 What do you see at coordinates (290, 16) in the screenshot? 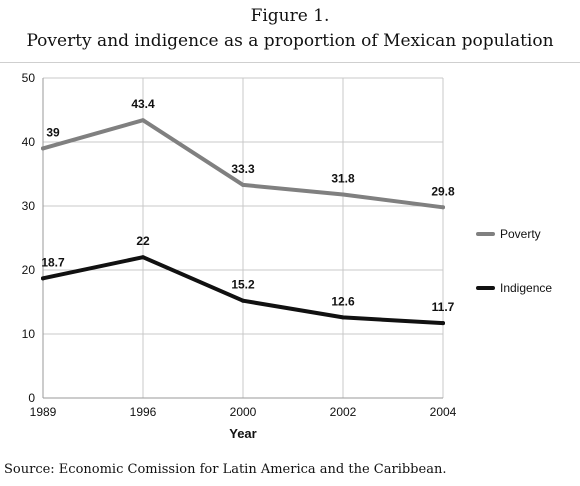
I see `figure-label: Figure 1.` at bounding box center [290, 16].